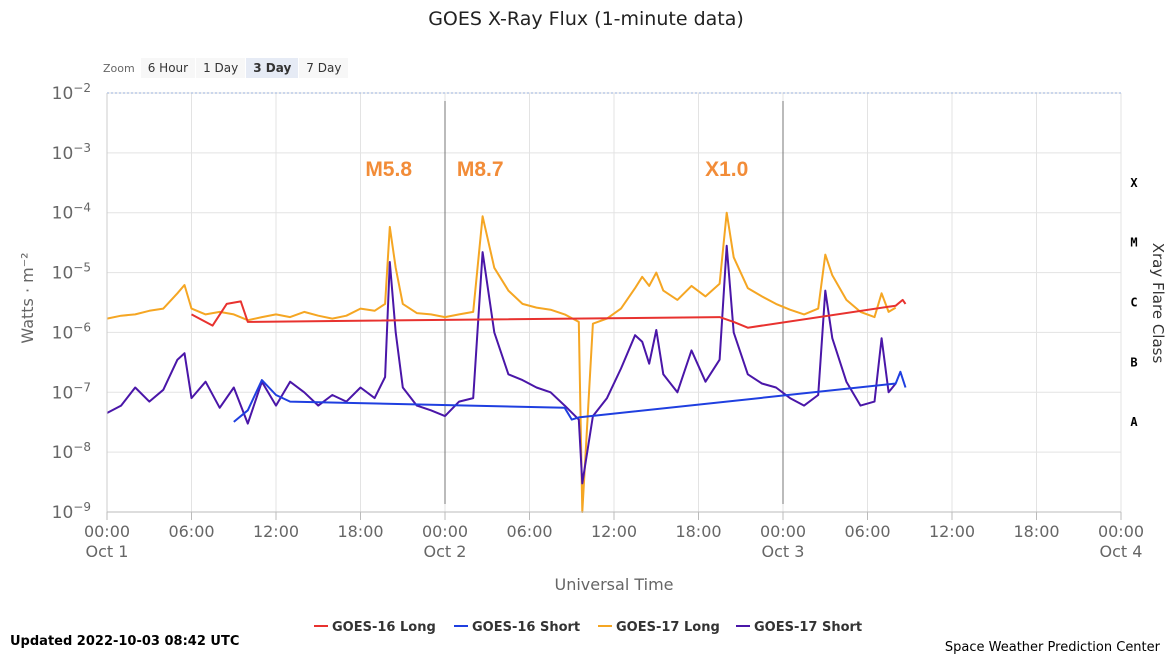 This screenshot has width=1172, height=659. Describe the element at coordinates (272, 68) in the screenshot. I see `zoom-3-day-button: 3 Day` at that location.